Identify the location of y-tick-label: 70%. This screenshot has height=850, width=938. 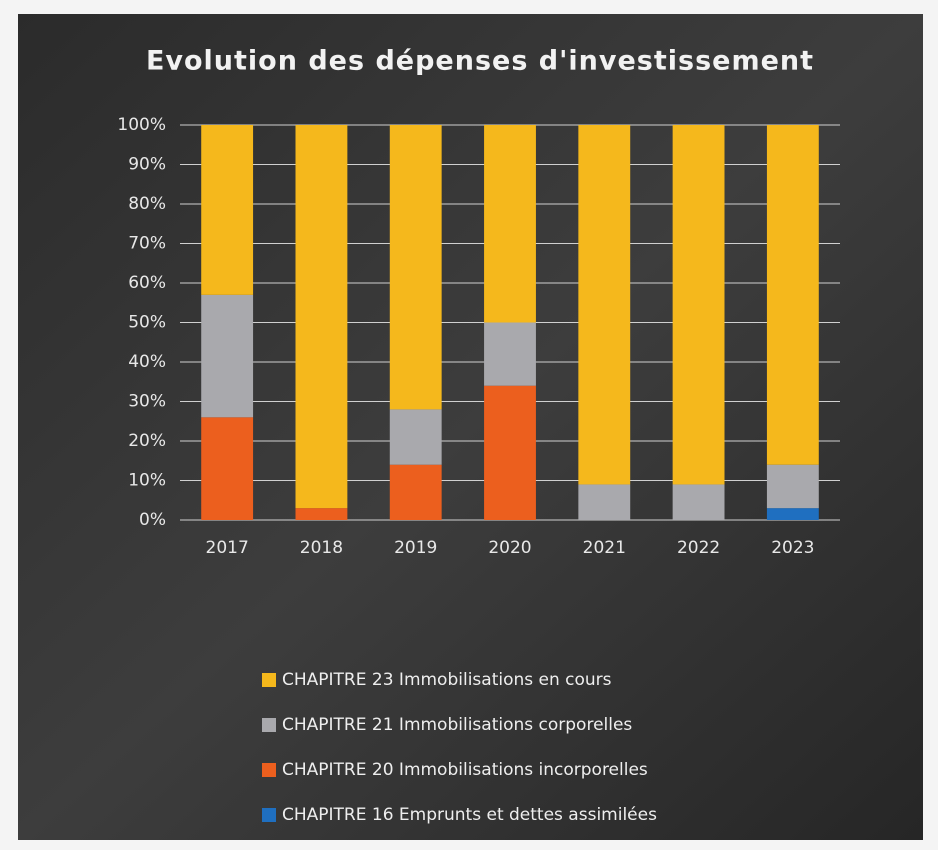
(147, 244).